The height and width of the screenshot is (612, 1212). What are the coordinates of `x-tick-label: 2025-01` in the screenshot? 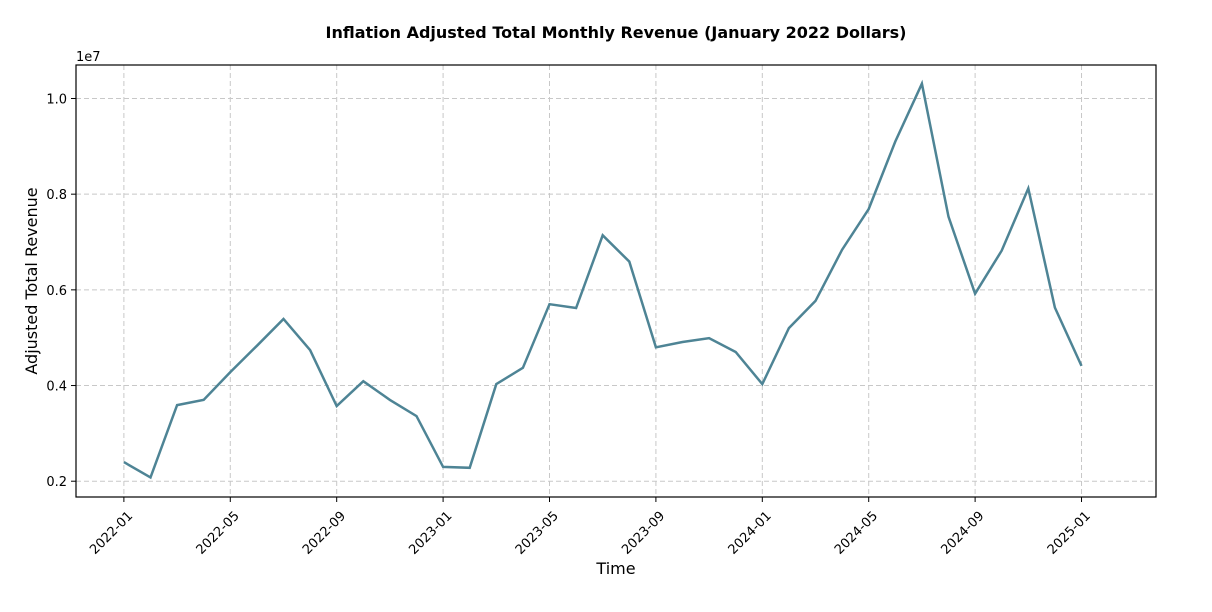 It's located at (1069, 533).